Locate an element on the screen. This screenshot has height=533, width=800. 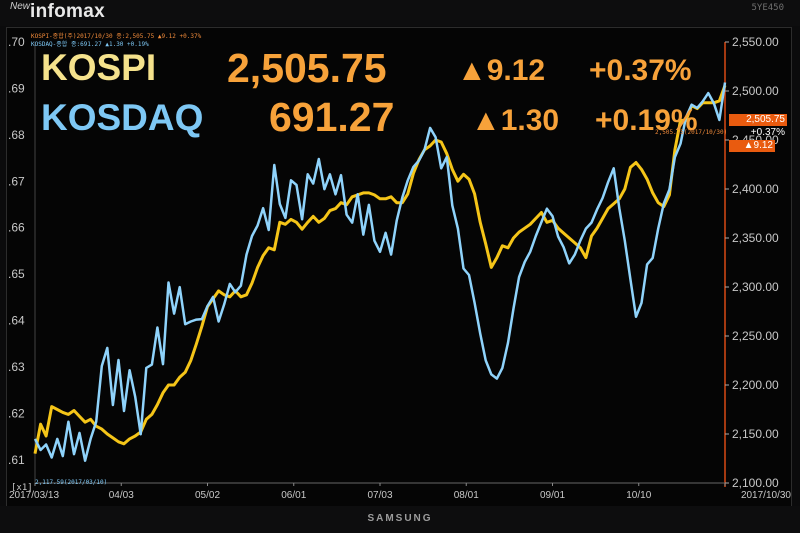
samsung-logo: SAMSUNG is located at coordinates (400, 518).